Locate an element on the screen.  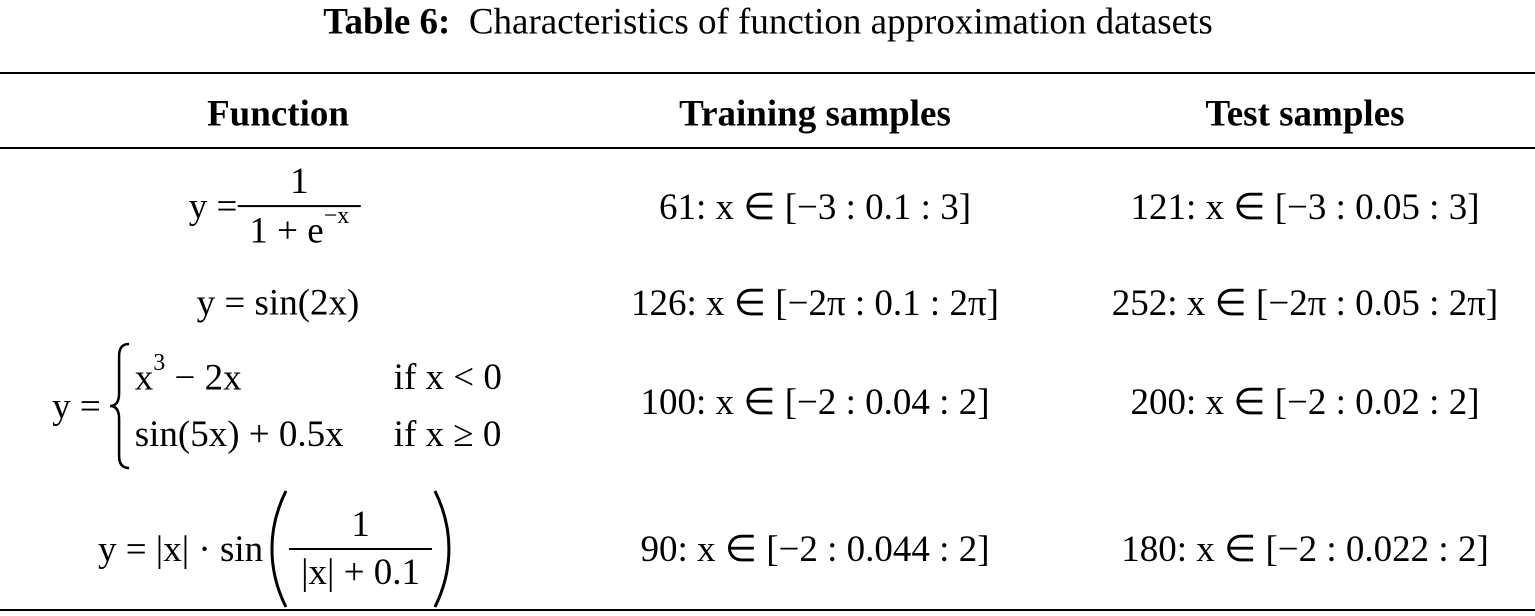
test: 180: x ∈ [−2 : 0.022 : 2] is located at coordinates (1305, 549).